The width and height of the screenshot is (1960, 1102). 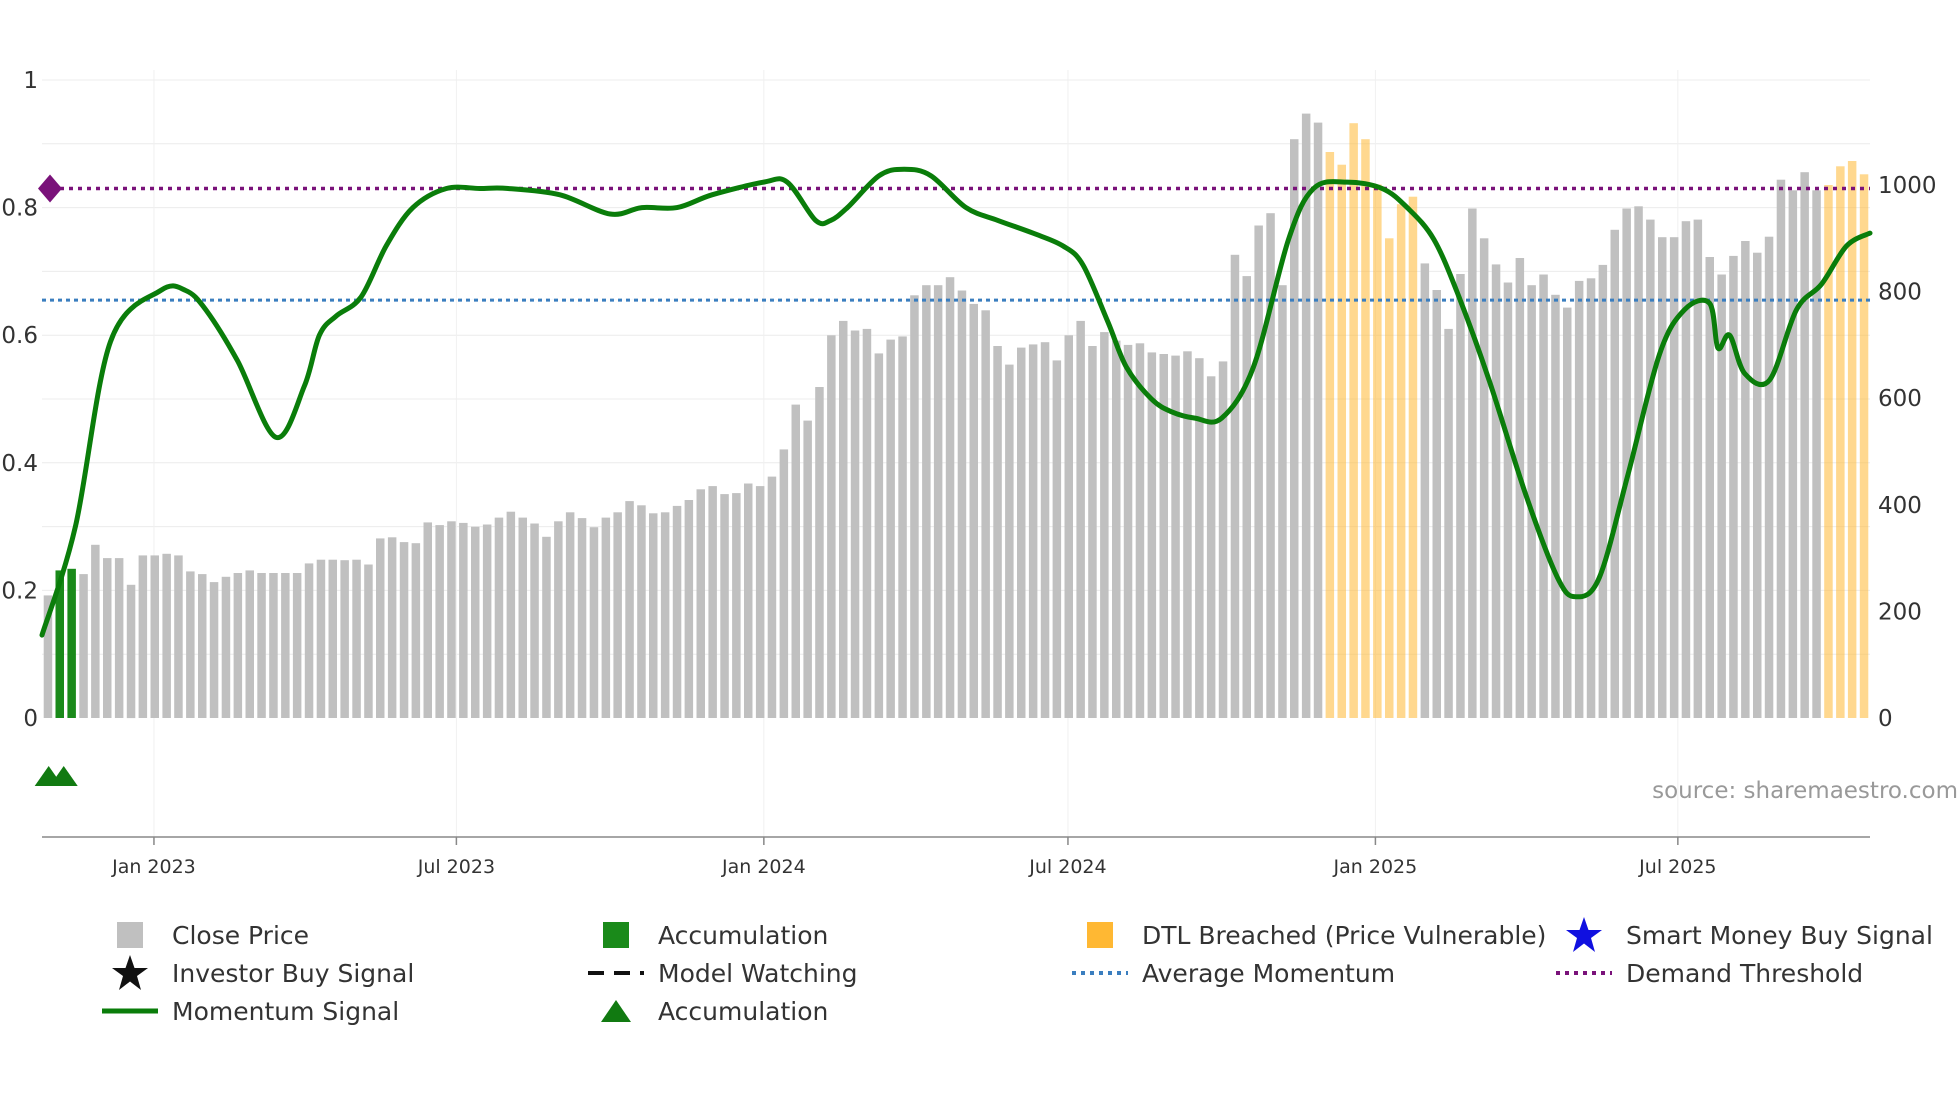 I want to click on legend-item-smart-money: Smart Money Buy Signal, so click(x=1743, y=934).